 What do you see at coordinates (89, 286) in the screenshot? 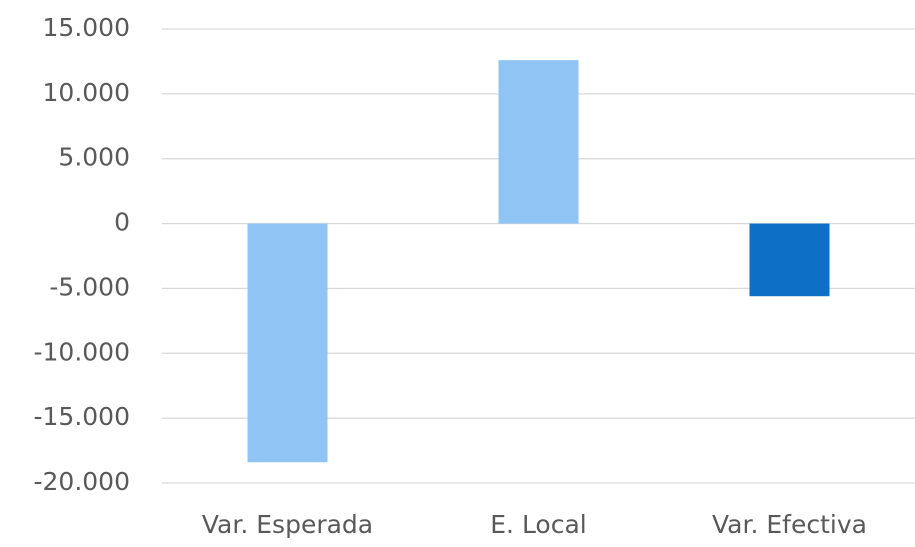
I see `y-tick-label: -5.000` at bounding box center [89, 286].